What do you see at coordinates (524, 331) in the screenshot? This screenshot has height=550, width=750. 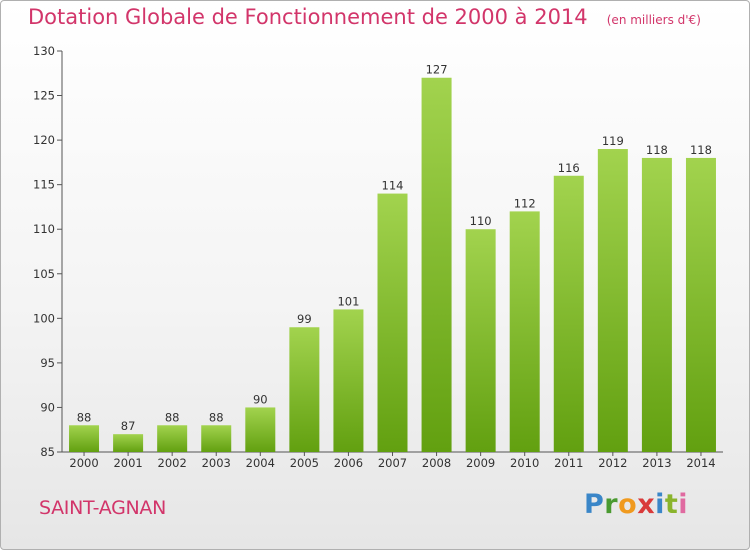 I see `bar-2010` at bounding box center [524, 331].